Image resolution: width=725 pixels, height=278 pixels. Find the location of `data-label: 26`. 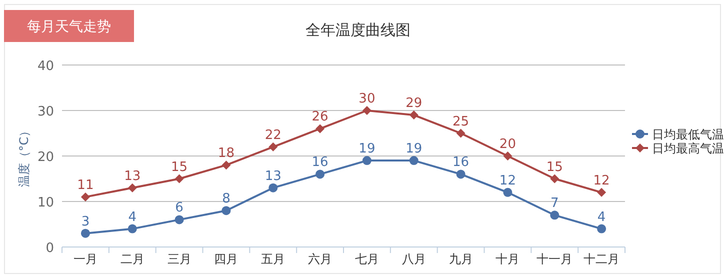

data-label: 26 is located at coordinates (320, 117).